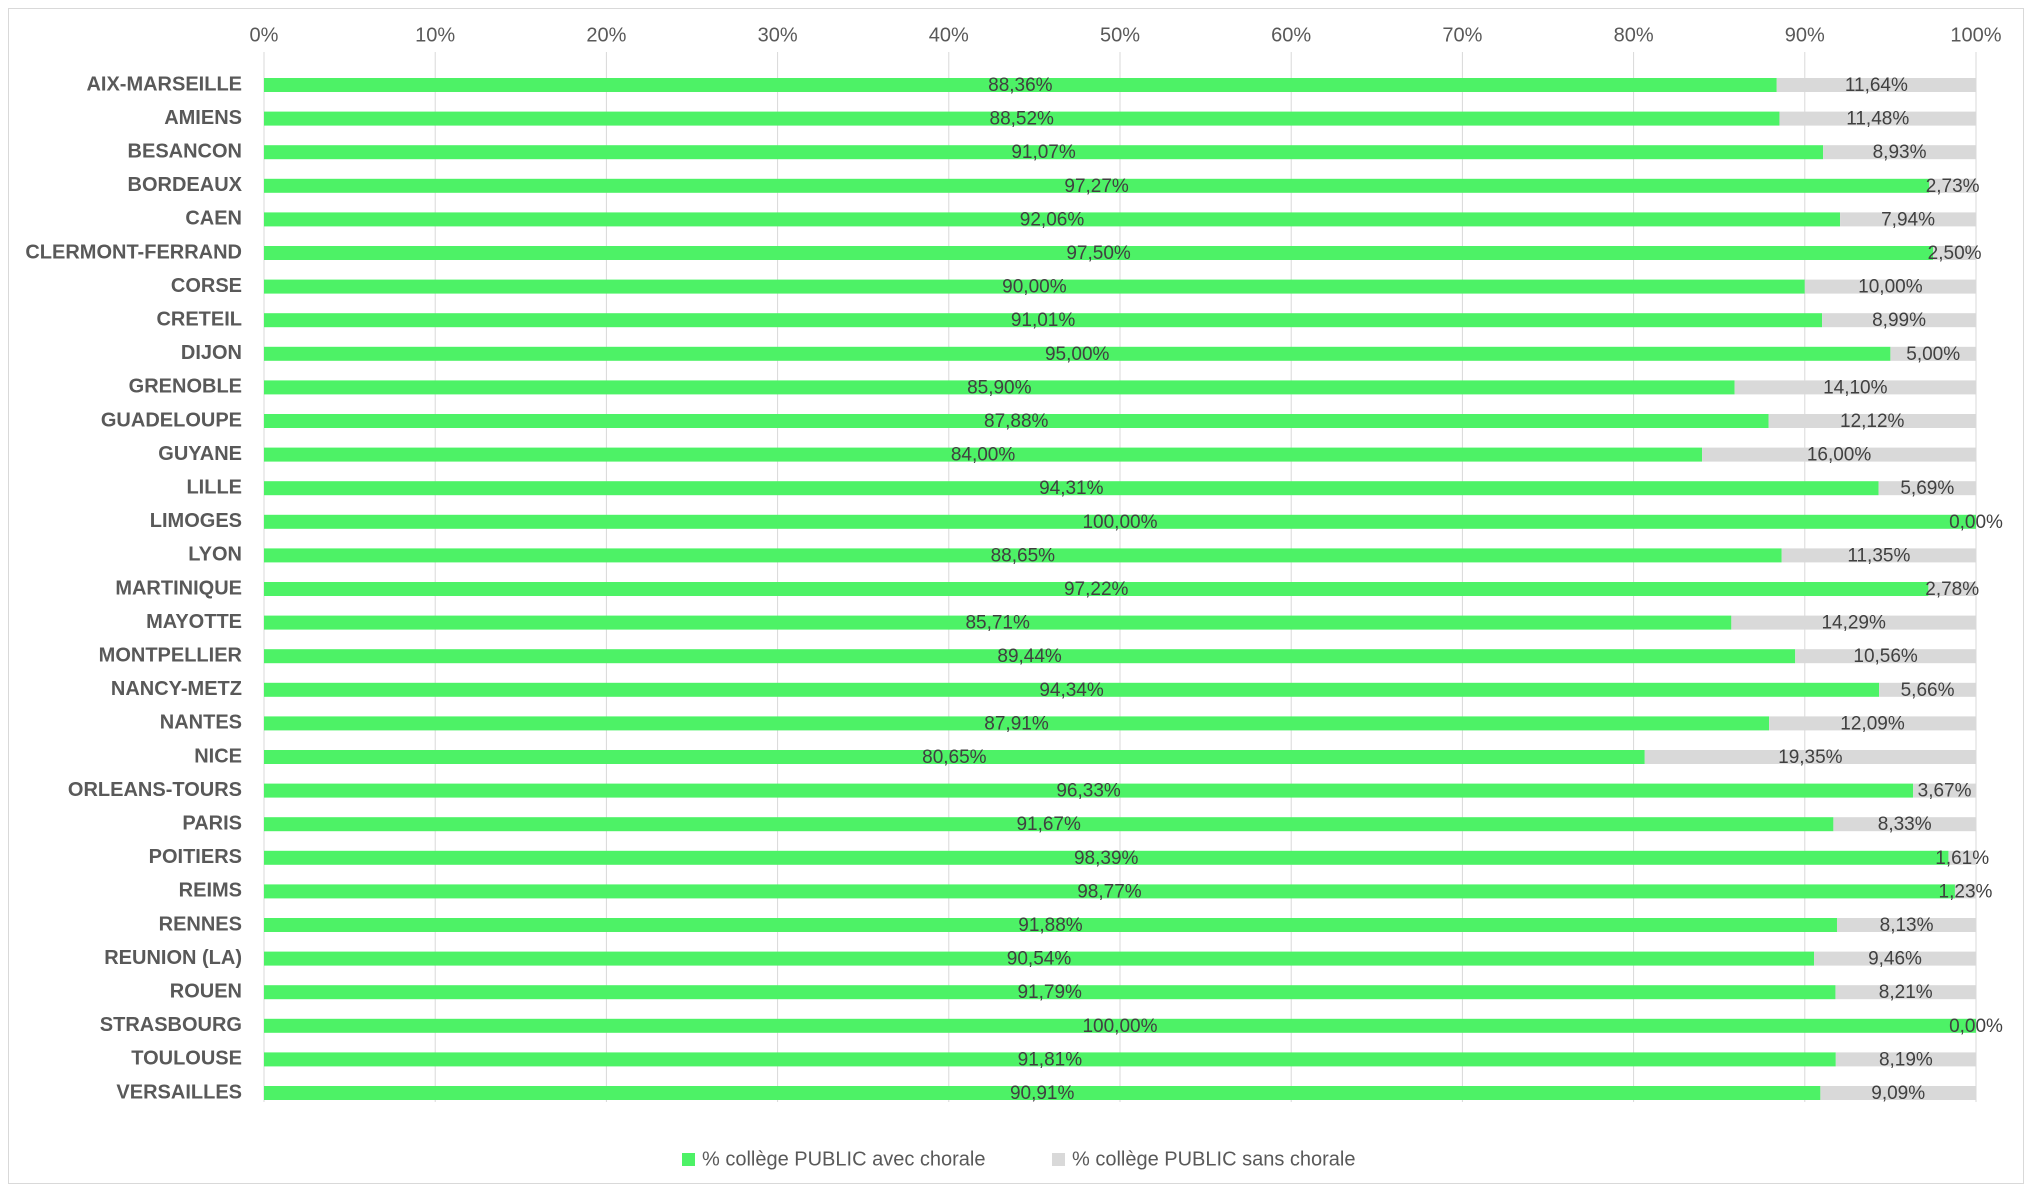 This screenshot has width=2033, height=1197. Describe the element at coordinates (214, 487) in the screenshot. I see `category-label: LILLE` at that location.